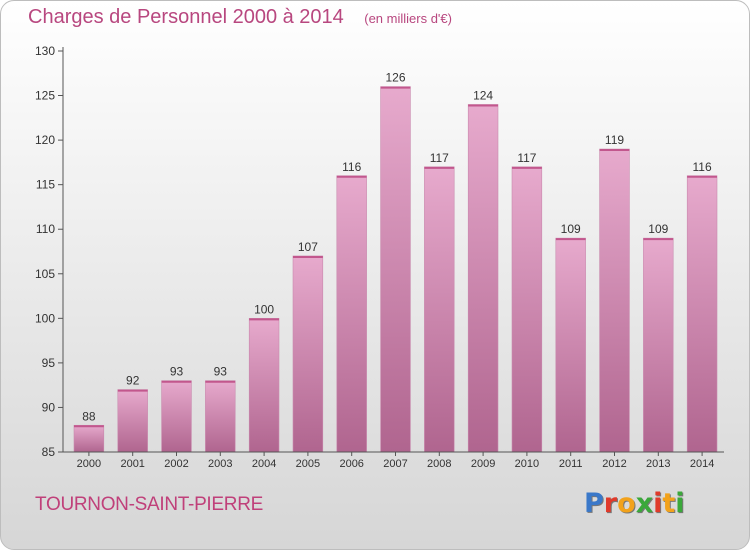 The image size is (750, 550). I want to click on data-label: 107, so click(308, 247).